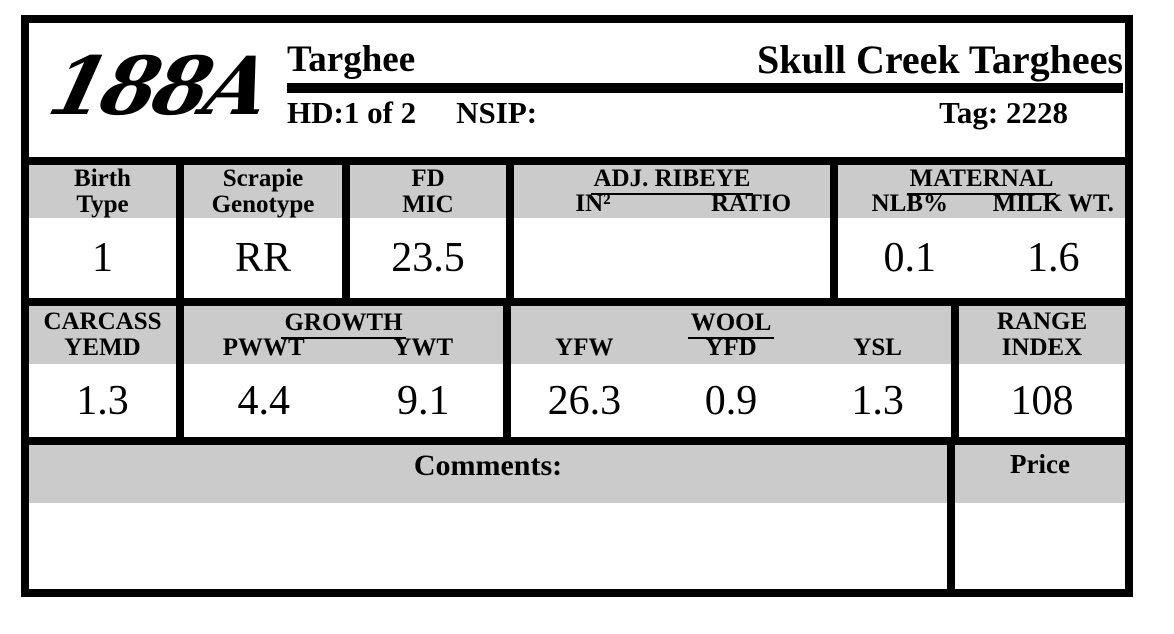  I want to click on carcass-yemd-cell: CARCASS YEMD 1.3, so click(102, 371).